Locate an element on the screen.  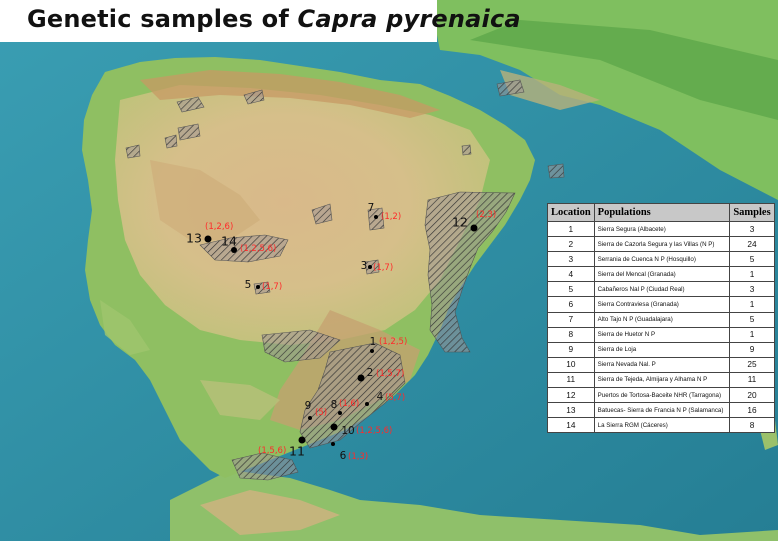
table-row: 3 Serrania de Cuenca N P (Hosquillo) 5 is located at coordinates (661, 259).